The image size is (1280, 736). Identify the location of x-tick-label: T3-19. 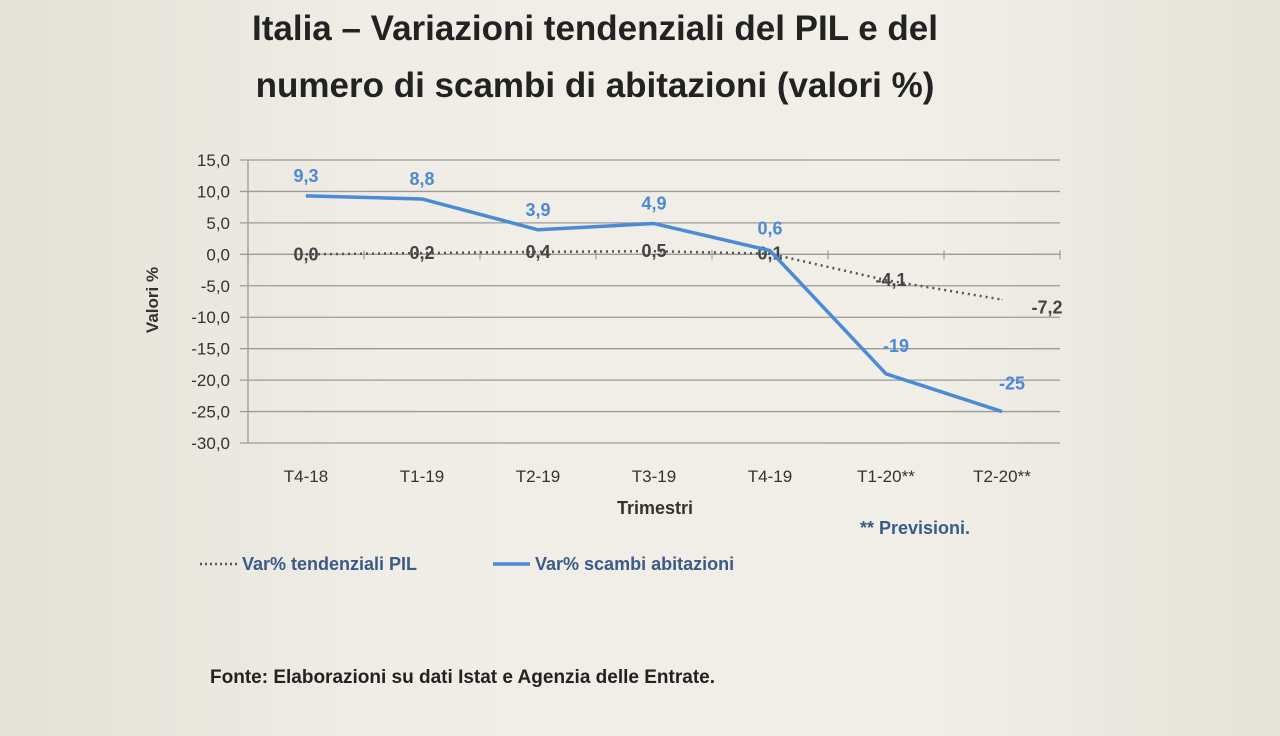
(654, 476).